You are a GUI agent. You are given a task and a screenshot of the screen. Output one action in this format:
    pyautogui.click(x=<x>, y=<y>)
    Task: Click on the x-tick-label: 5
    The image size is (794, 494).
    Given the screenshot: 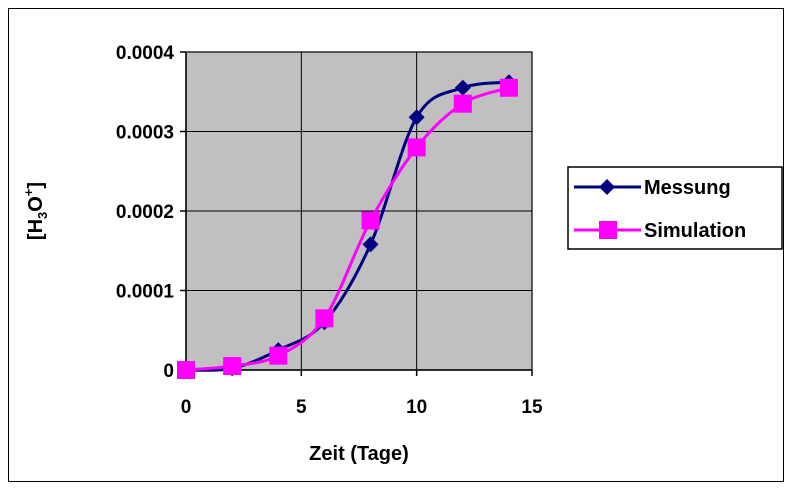 What is the action you would take?
    pyautogui.click(x=301, y=407)
    